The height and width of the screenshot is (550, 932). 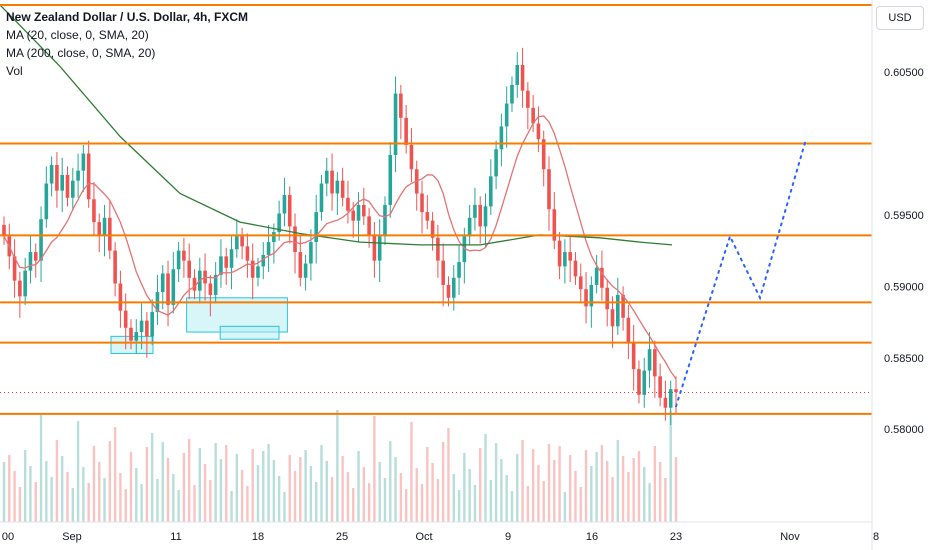 I want to click on price-tick-label: 0.60500, so click(x=904, y=73).